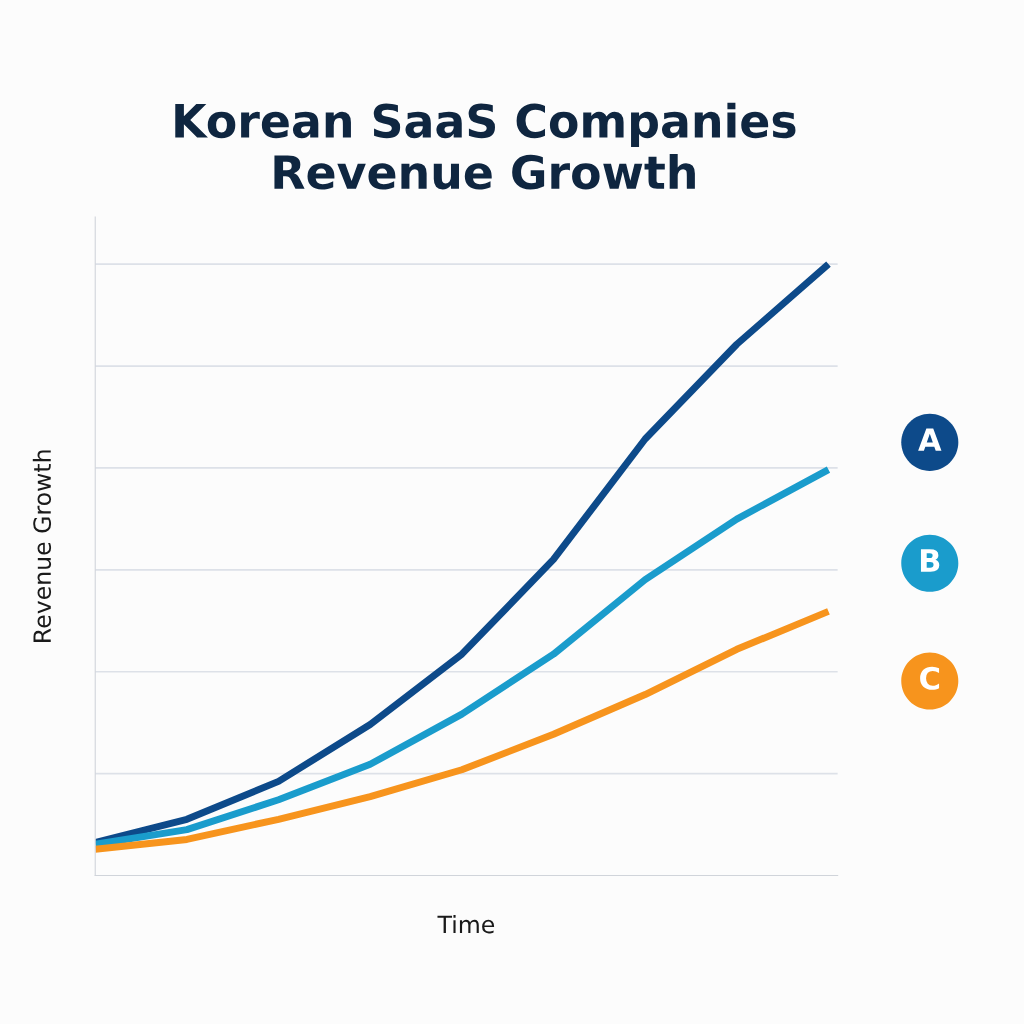 This screenshot has height=1024, width=1024. I want to click on text: C, so click(930, 678).